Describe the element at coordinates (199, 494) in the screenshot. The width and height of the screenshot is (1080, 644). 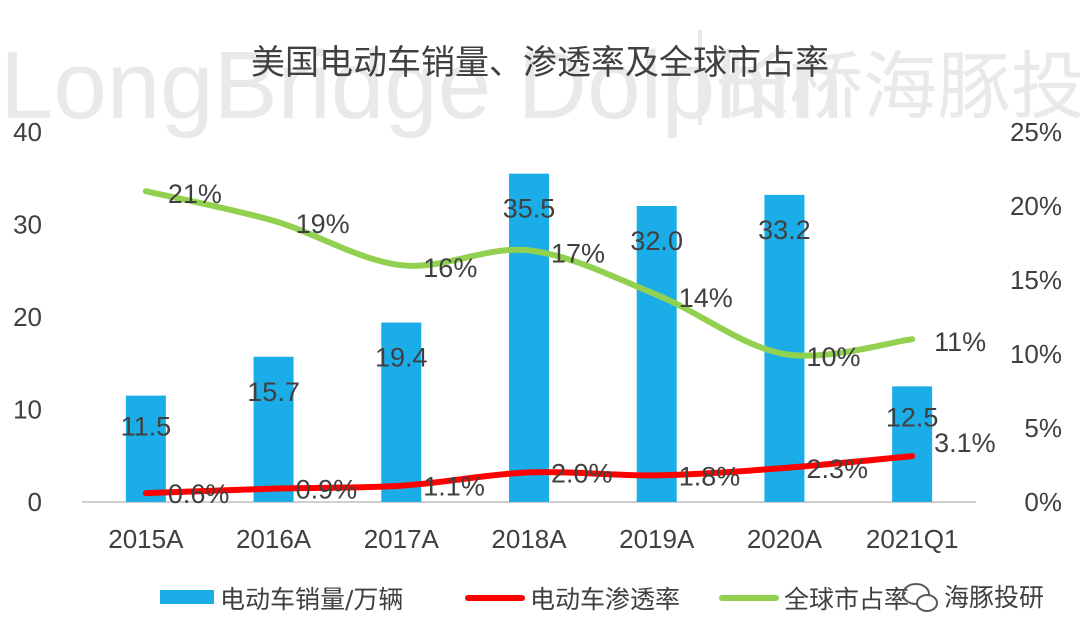
I see `penetration-data-label: 0.6%` at that location.